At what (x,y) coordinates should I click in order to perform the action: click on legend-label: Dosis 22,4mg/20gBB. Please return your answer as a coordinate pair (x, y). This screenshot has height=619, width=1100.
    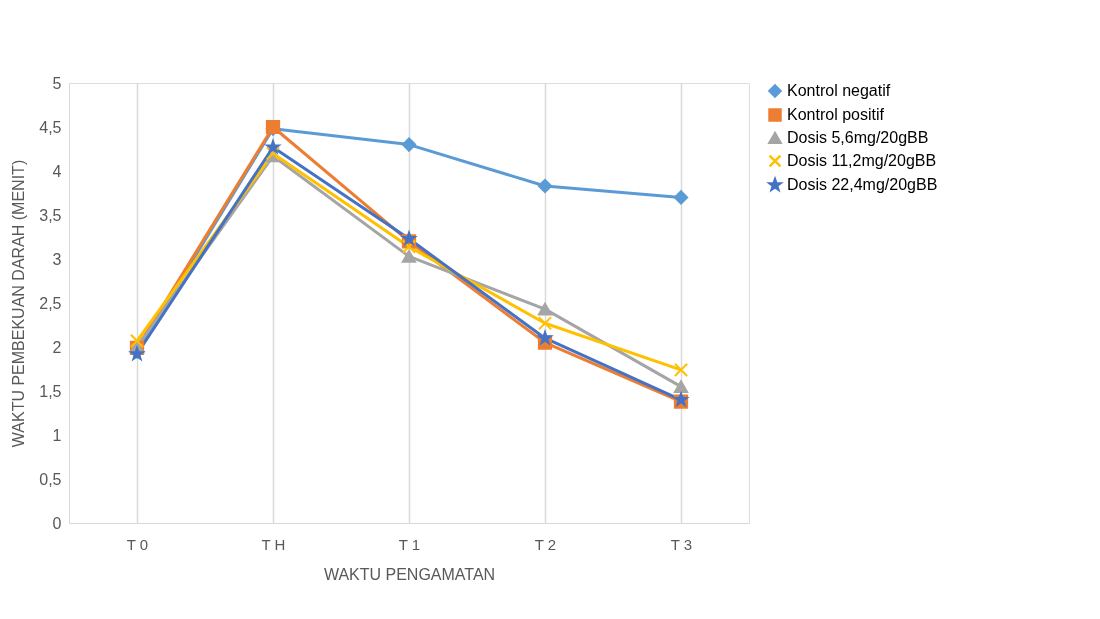
    Looking at the image, I should click on (862, 184).